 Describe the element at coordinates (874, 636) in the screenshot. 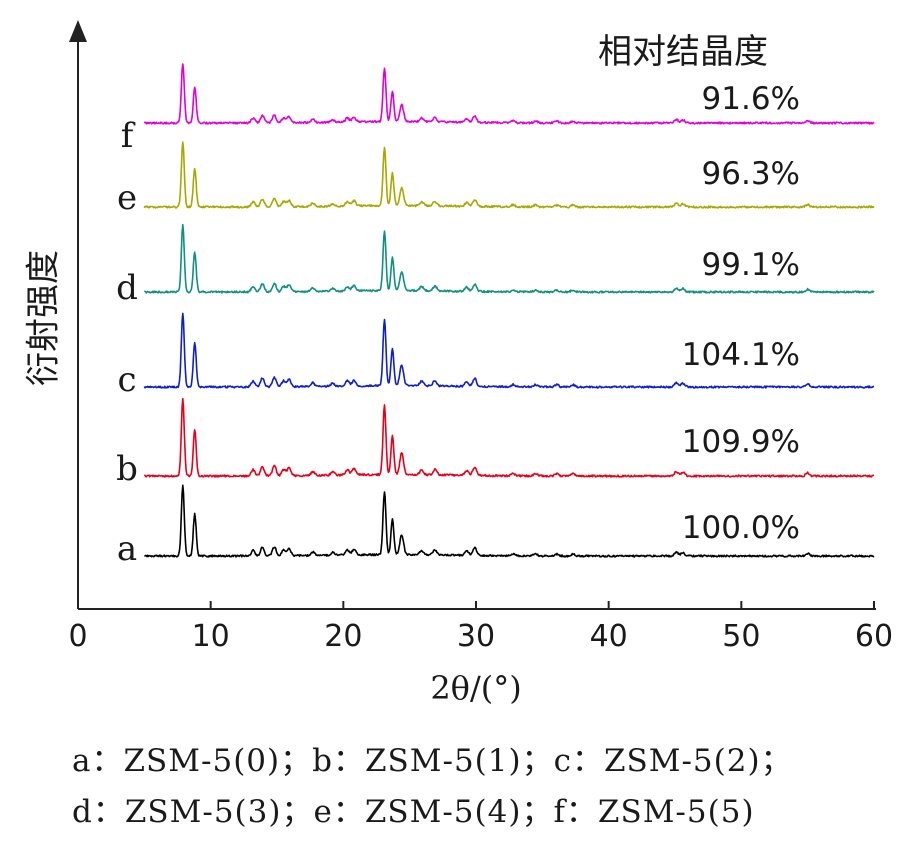

I see `x-tick-label: 60` at that location.